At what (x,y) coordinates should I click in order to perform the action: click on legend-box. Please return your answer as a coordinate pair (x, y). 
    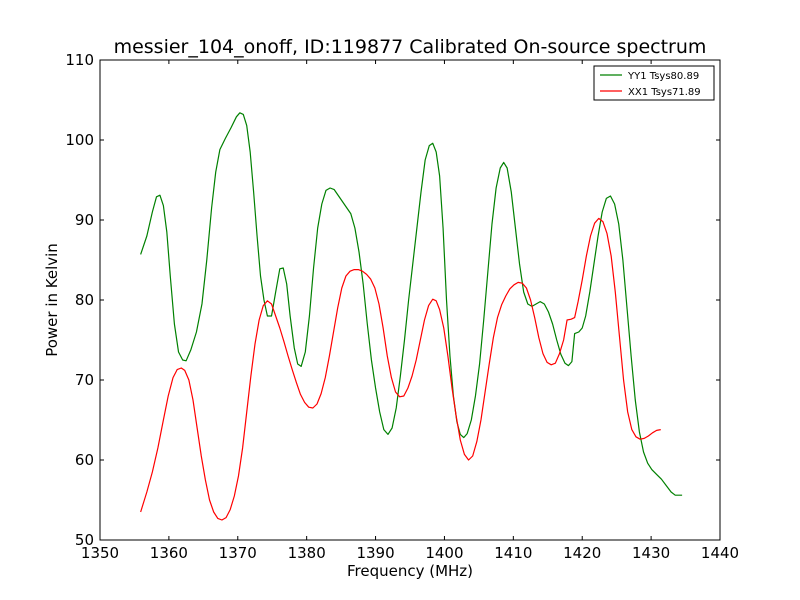
    Looking at the image, I should click on (654, 83).